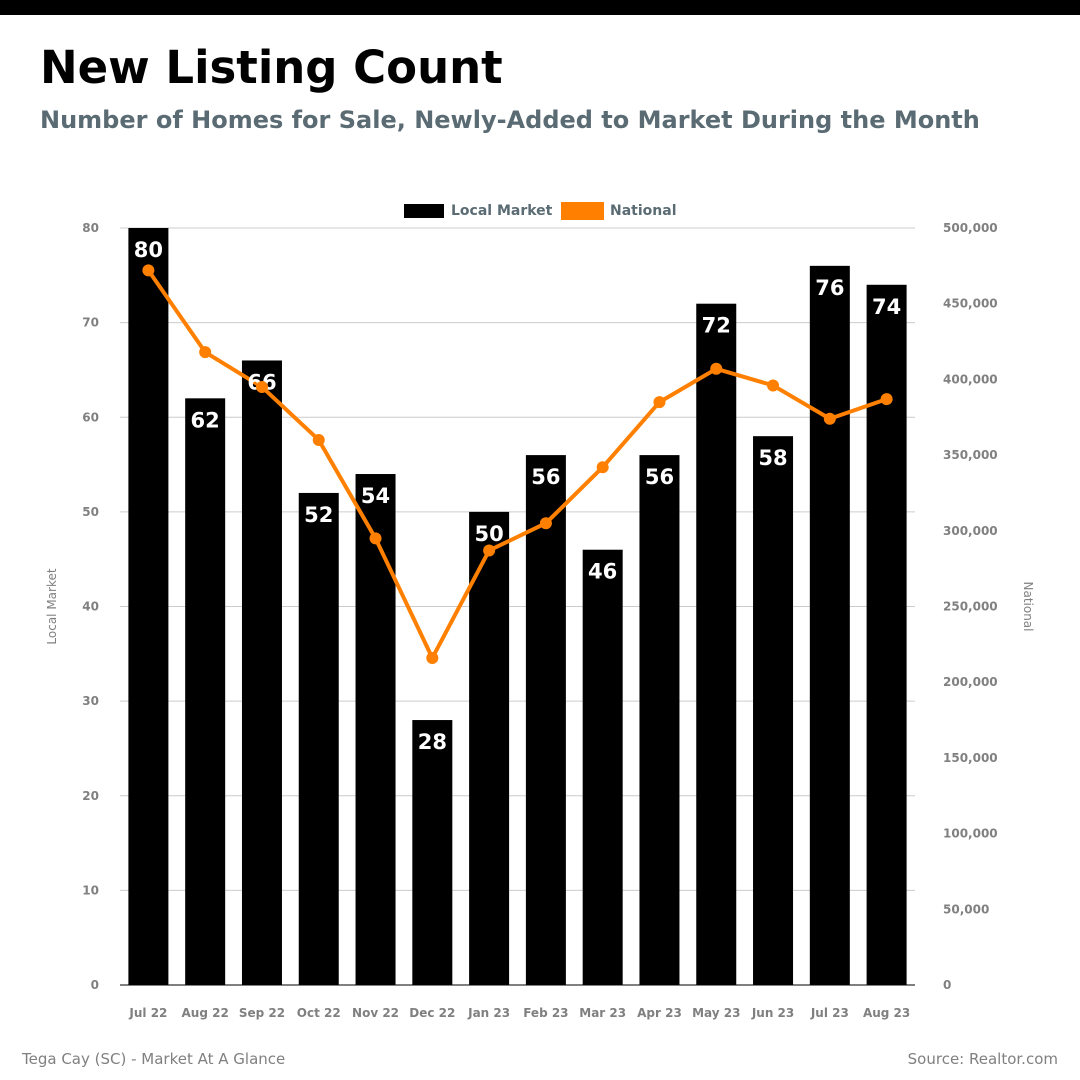 The width and height of the screenshot is (1080, 1080). Describe the element at coordinates (375, 1013) in the screenshot. I see `x-tick-label: Nov 22` at that location.